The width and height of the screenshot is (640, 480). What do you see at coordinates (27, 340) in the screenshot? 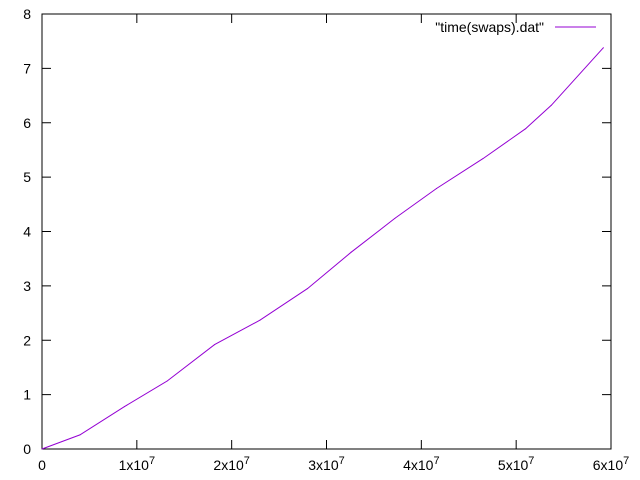
I see `y-tick-label: 2` at bounding box center [27, 340].